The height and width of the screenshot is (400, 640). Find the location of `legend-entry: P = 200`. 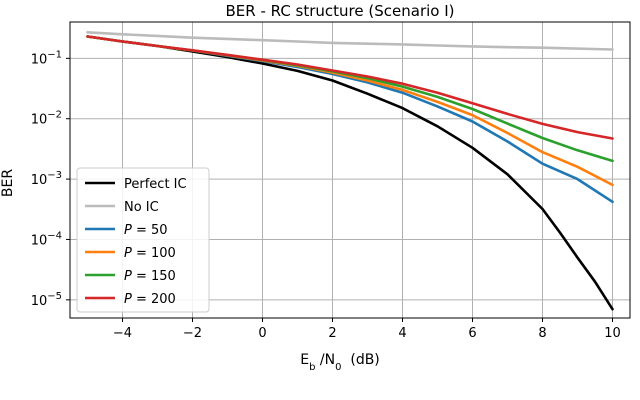

legend-entry: P = 200 is located at coordinates (150, 299).